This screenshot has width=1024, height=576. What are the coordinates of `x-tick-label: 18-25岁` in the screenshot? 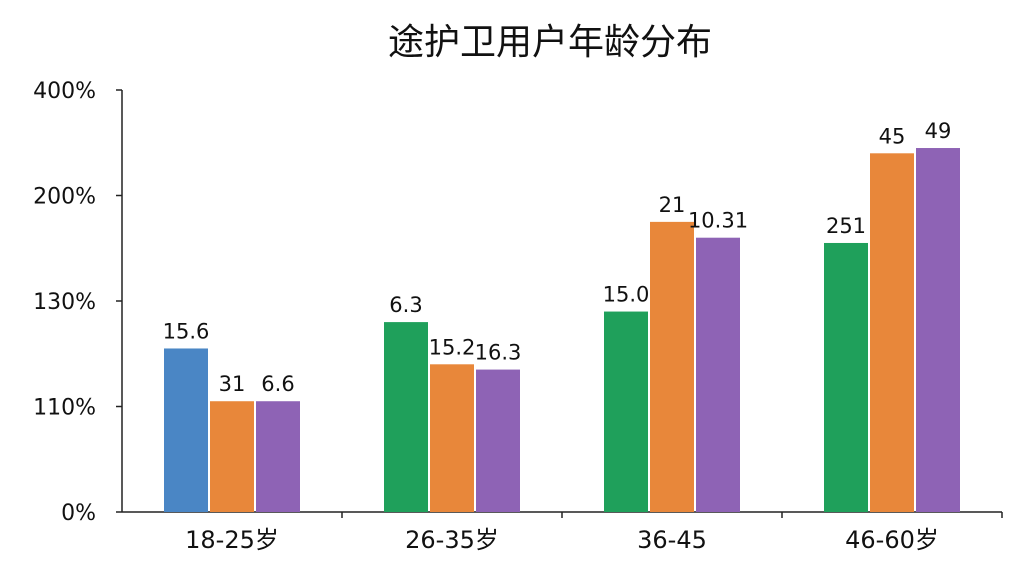 It's located at (232, 540).